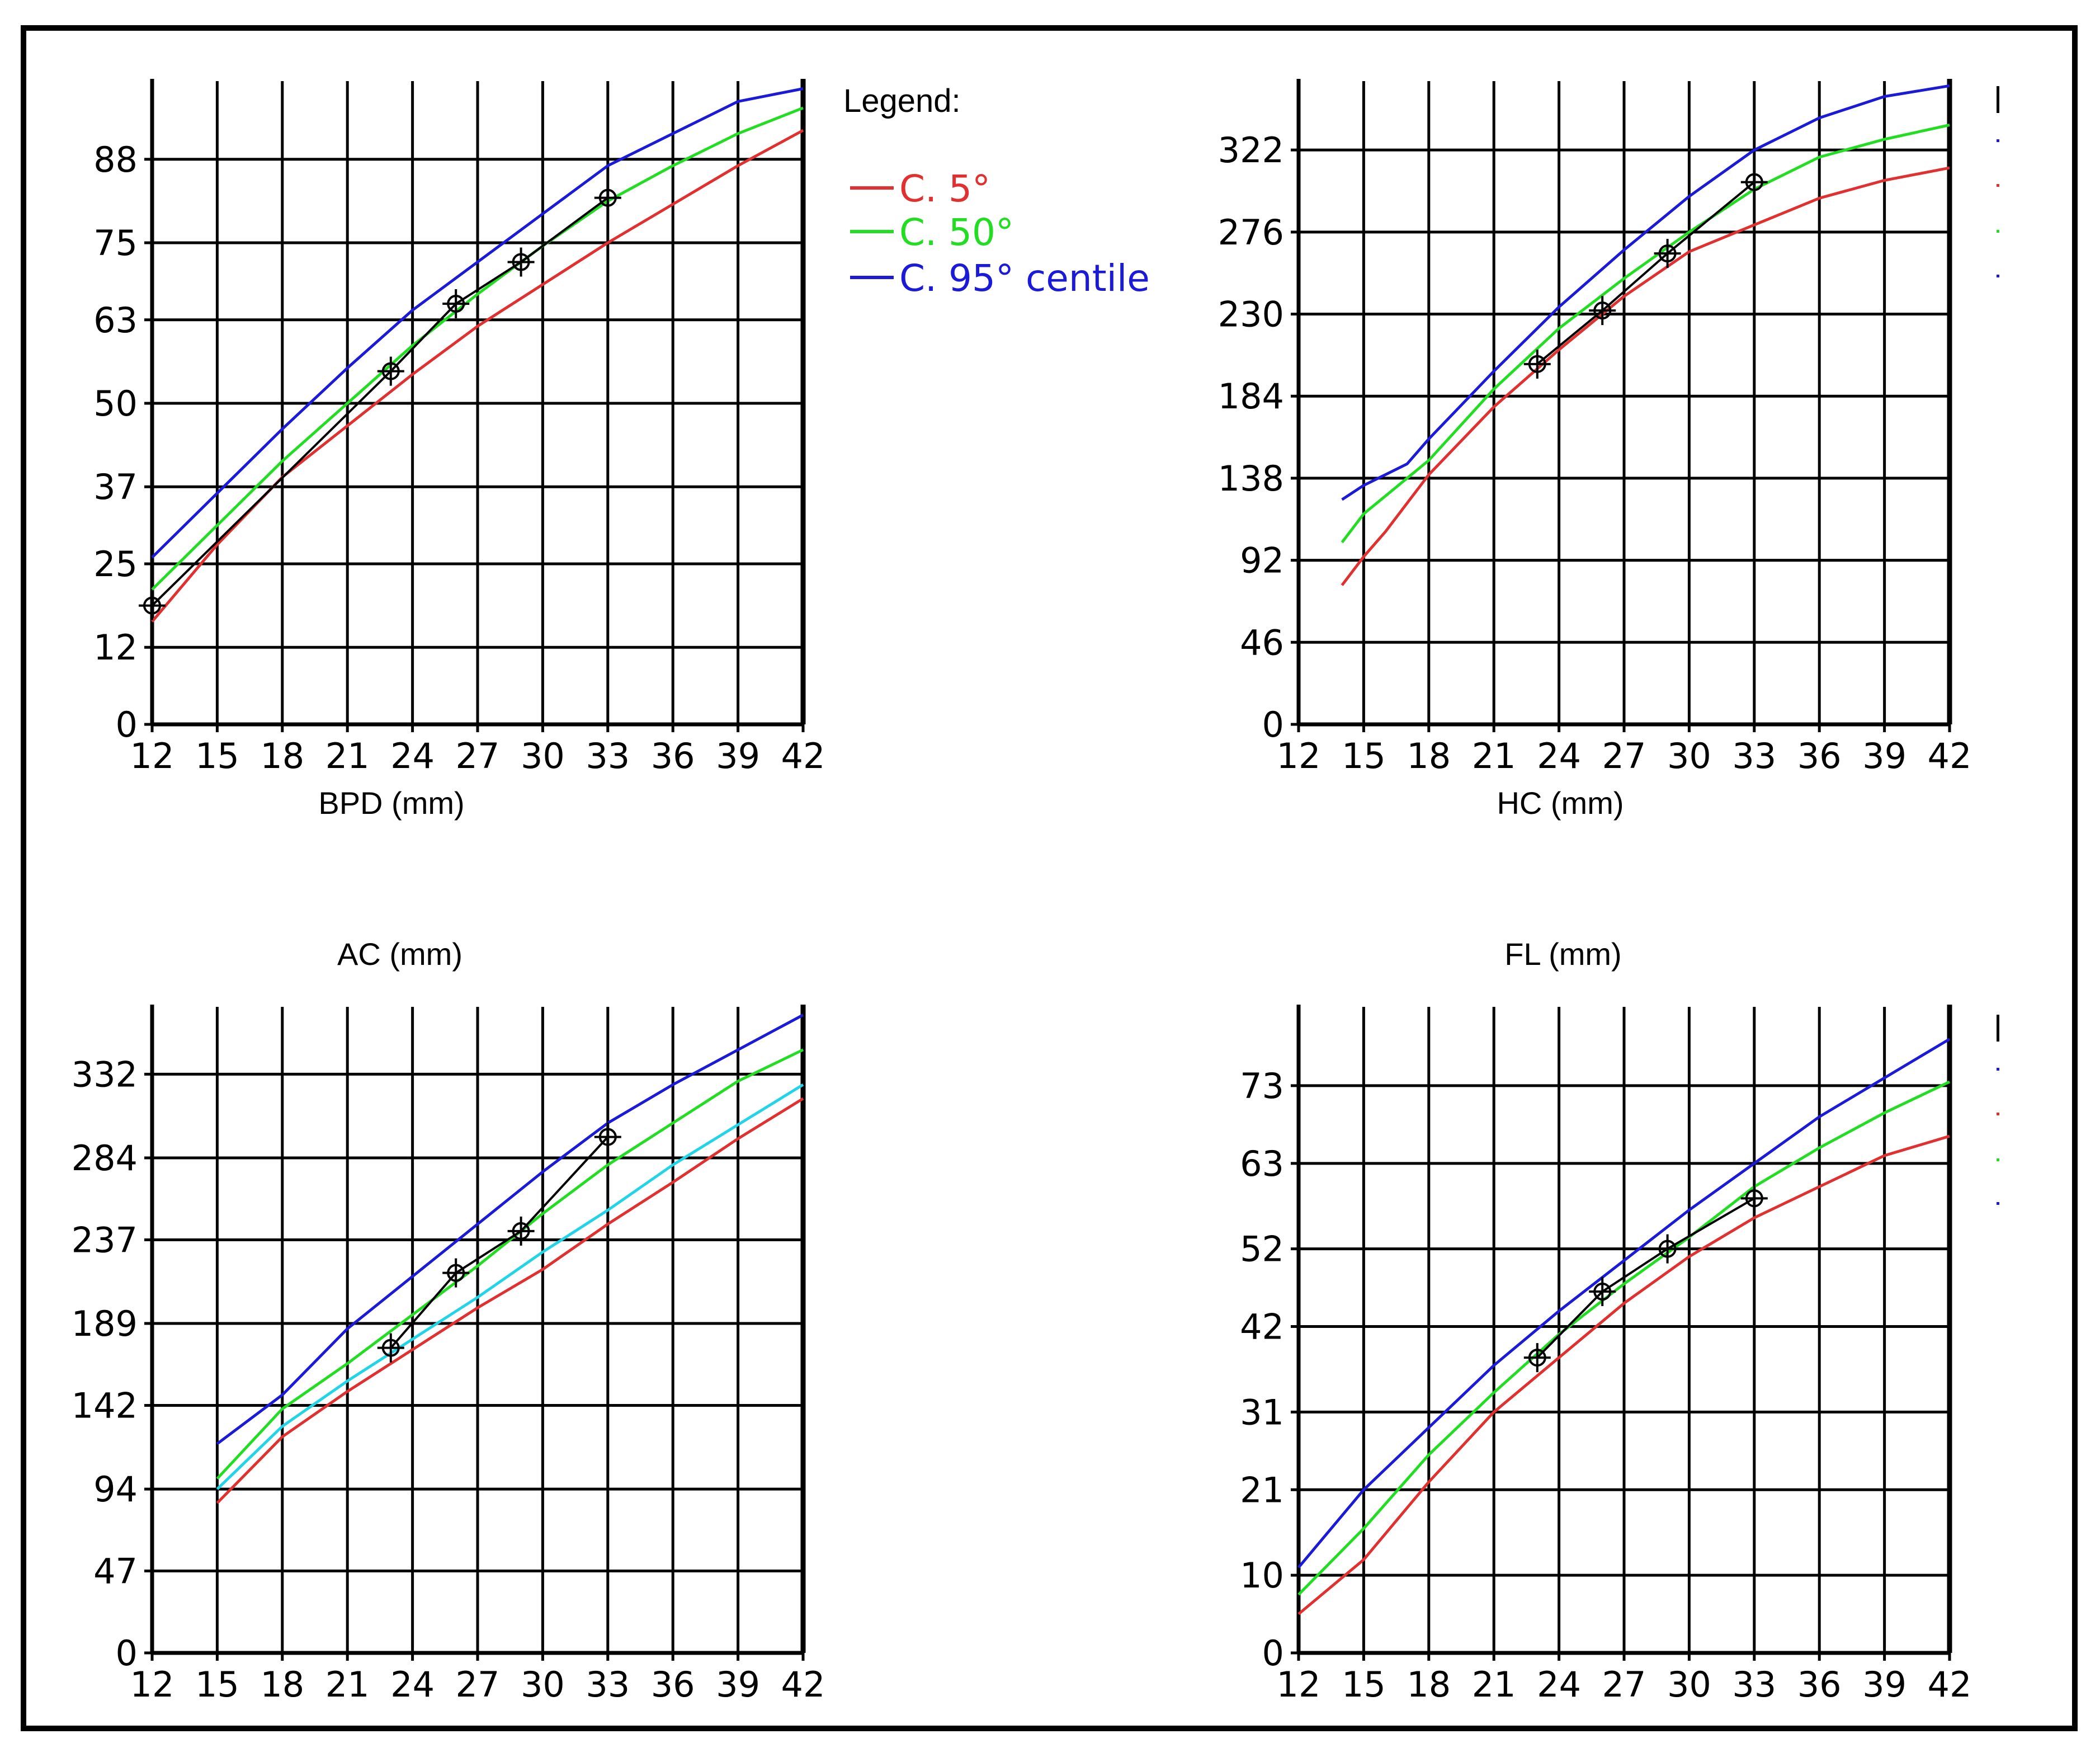 The width and height of the screenshot is (2100, 1748). What do you see at coordinates (1262, 1163) in the screenshot?
I see `y-tick-label-63: 63` at bounding box center [1262, 1163].